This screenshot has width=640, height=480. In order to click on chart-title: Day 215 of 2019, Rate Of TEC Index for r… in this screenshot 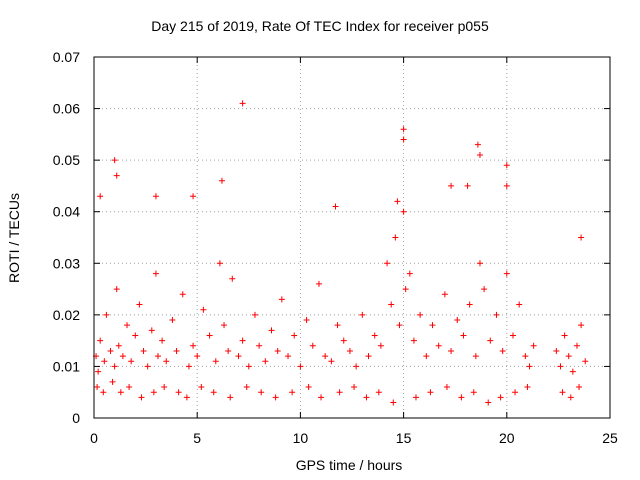, I will do `click(320, 26)`.